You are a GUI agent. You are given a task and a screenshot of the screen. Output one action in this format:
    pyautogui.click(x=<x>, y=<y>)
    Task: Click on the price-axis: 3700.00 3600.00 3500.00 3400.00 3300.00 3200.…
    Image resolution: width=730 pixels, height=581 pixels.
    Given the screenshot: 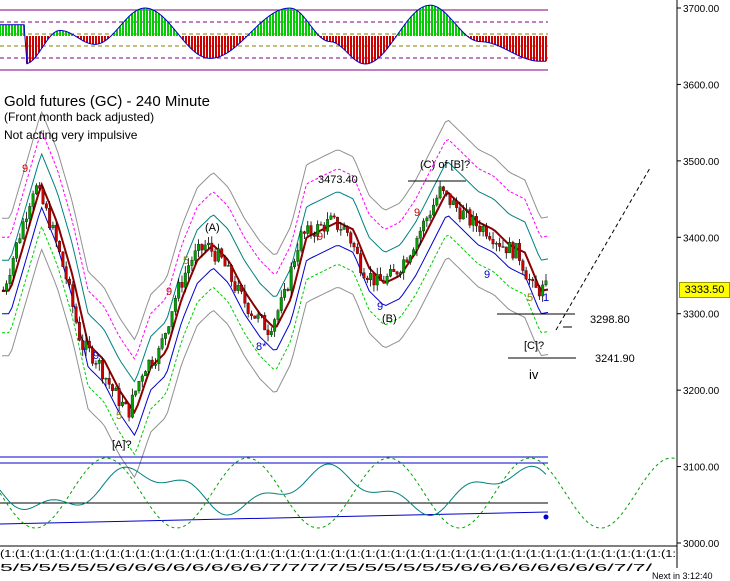 What is the action you would take?
    pyautogui.click(x=698, y=277)
    